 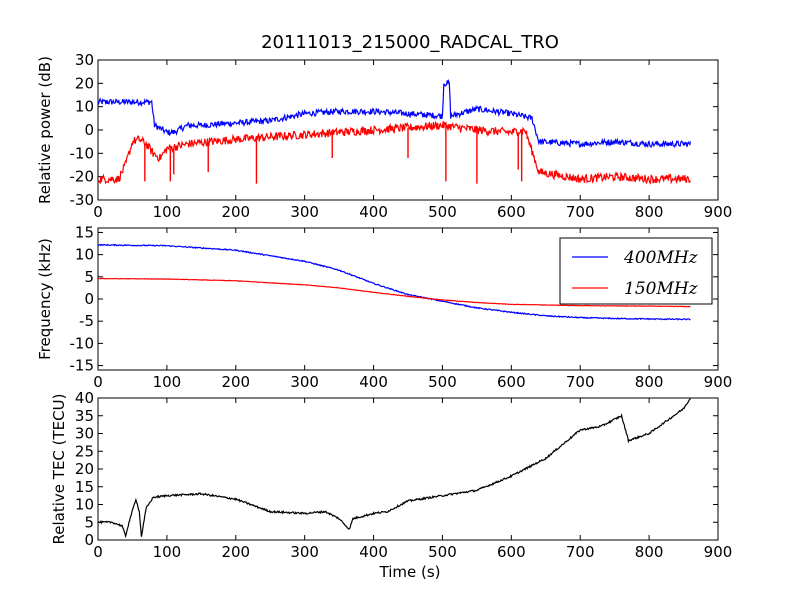 I want to click on frequency-ylabel: Frequency (kHz), so click(x=45, y=299).